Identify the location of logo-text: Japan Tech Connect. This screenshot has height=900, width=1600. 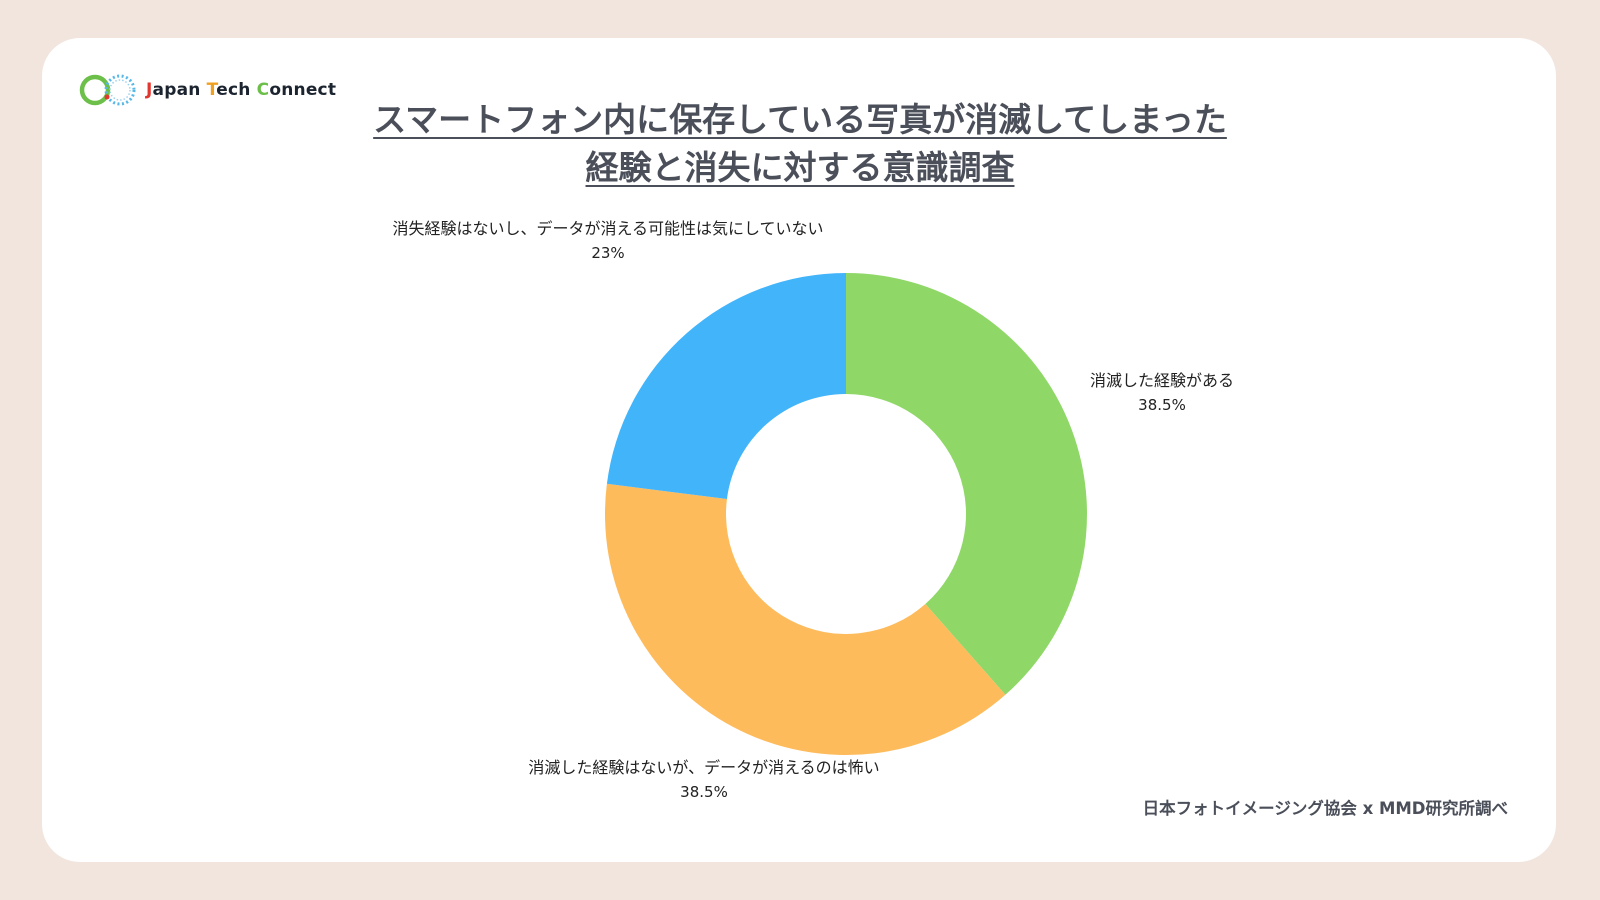
(241, 90).